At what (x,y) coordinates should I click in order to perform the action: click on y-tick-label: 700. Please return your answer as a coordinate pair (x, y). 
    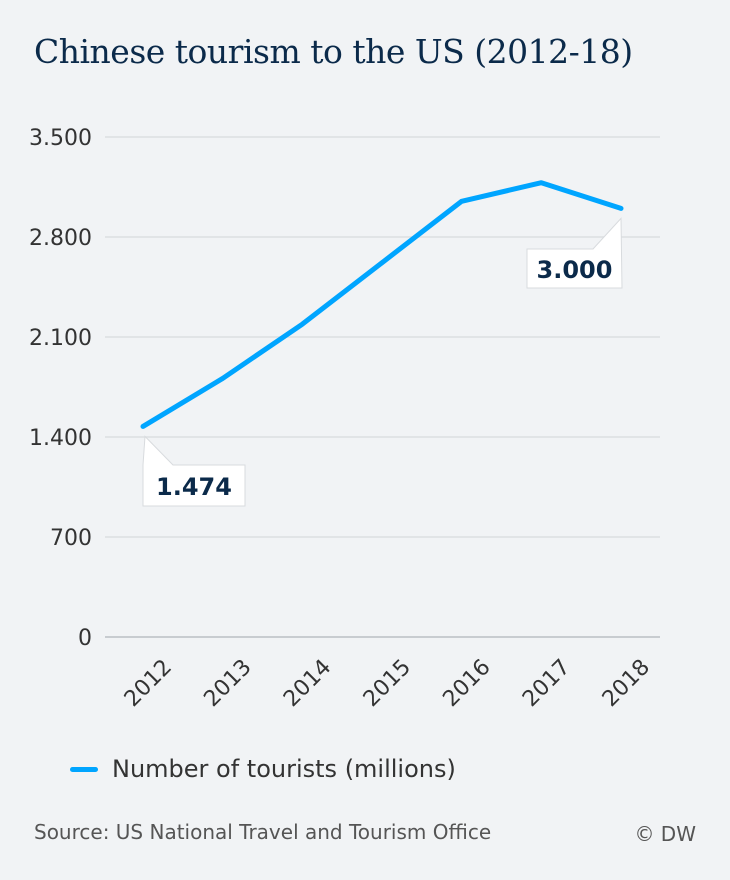
    Looking at the image, I should click on (71, 538).